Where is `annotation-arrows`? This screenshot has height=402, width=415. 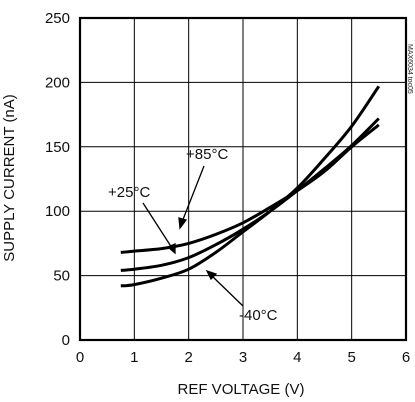
annotation-arrows is located at coordinates (193, 236).